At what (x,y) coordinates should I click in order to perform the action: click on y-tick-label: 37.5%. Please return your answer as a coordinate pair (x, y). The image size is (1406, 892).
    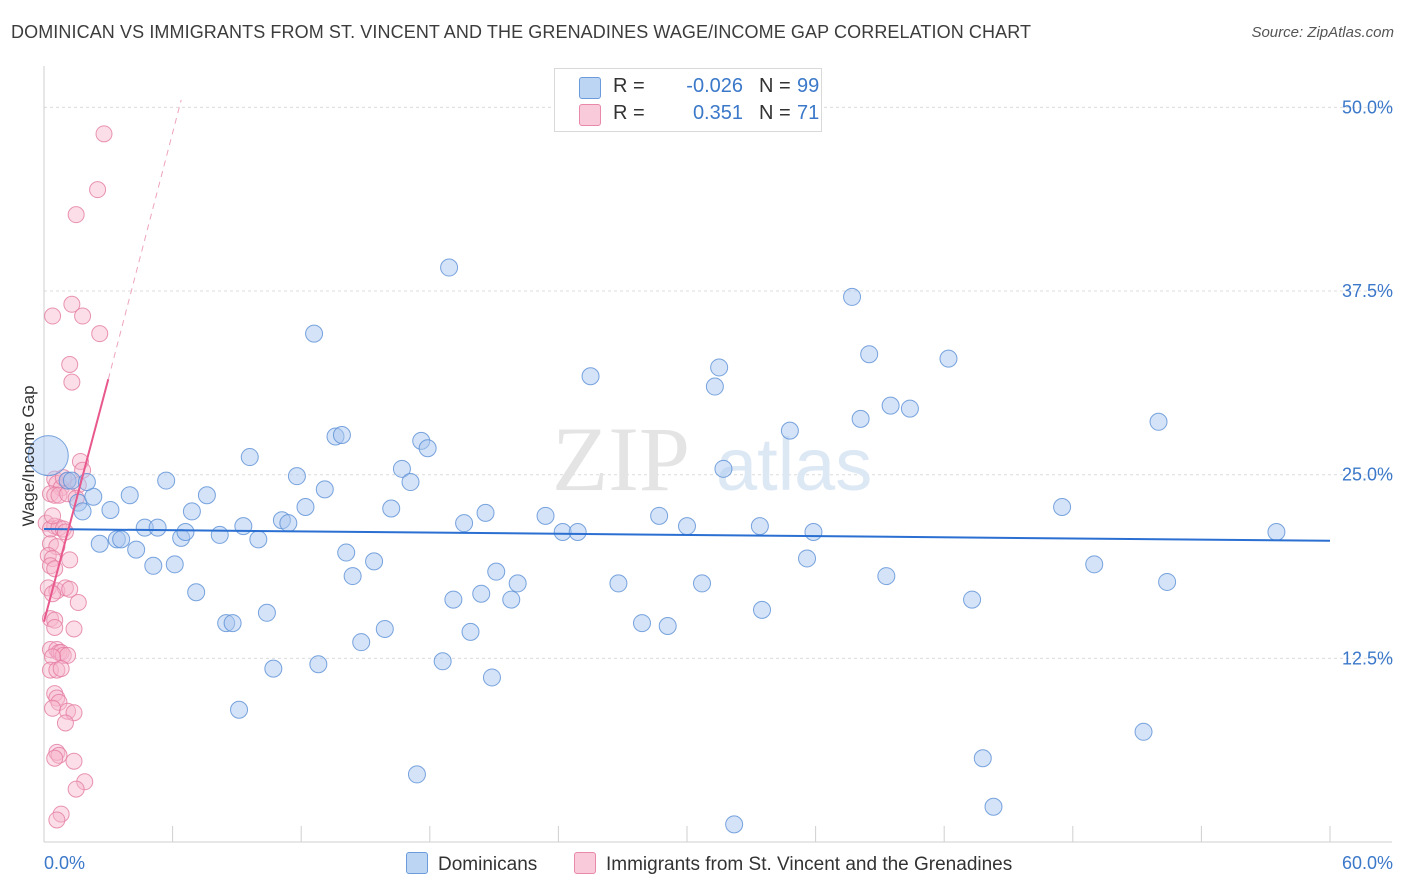
    Looking at the image, I should click on (1367, 291).